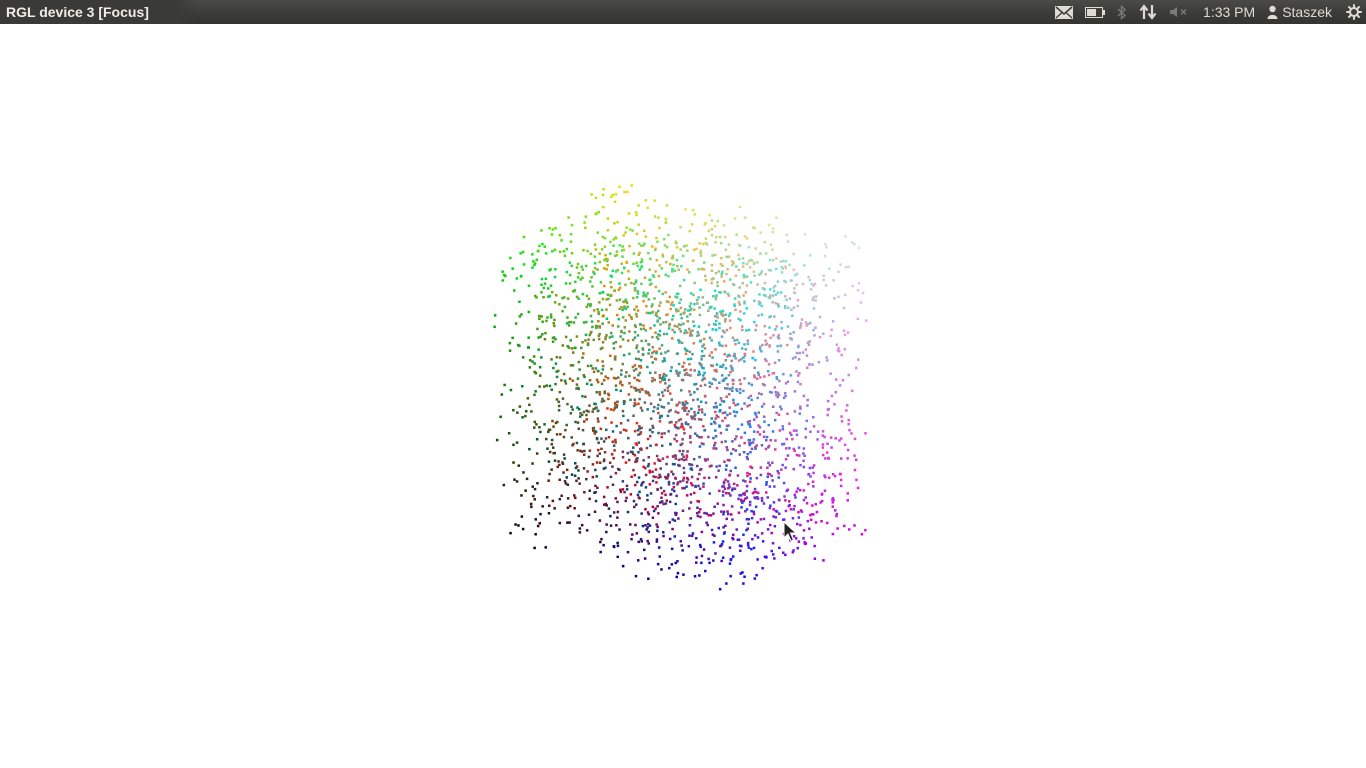  Describe the element at coordinates (1229, 12) in the screenshot. I see `clock: 1:33 PM` at that location.